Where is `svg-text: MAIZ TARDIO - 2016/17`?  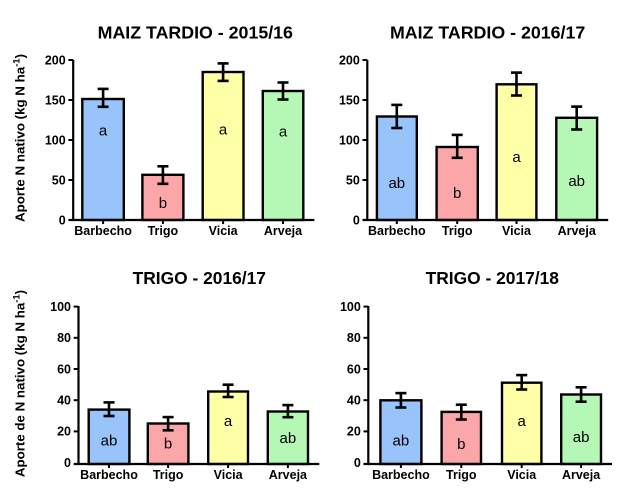
svg-text: MAIZ TARDIO - 2016/17 is located at coordinates (487, 32).